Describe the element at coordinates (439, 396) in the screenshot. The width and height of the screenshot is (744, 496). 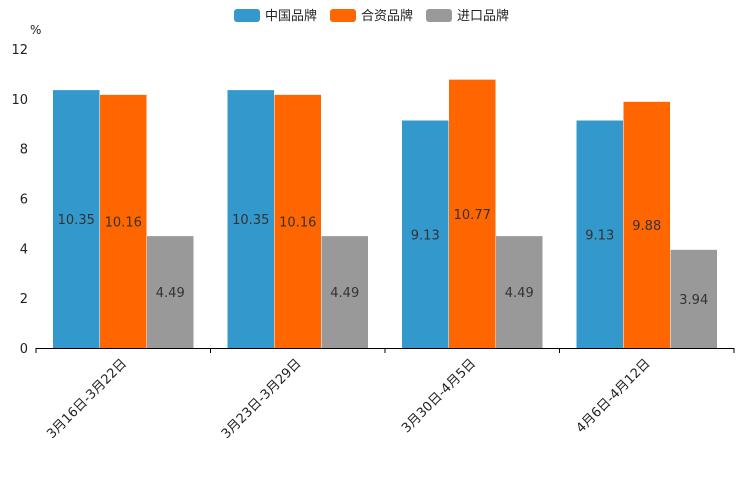
I see `x-category-label: 3月30日-4月5日` at that location.